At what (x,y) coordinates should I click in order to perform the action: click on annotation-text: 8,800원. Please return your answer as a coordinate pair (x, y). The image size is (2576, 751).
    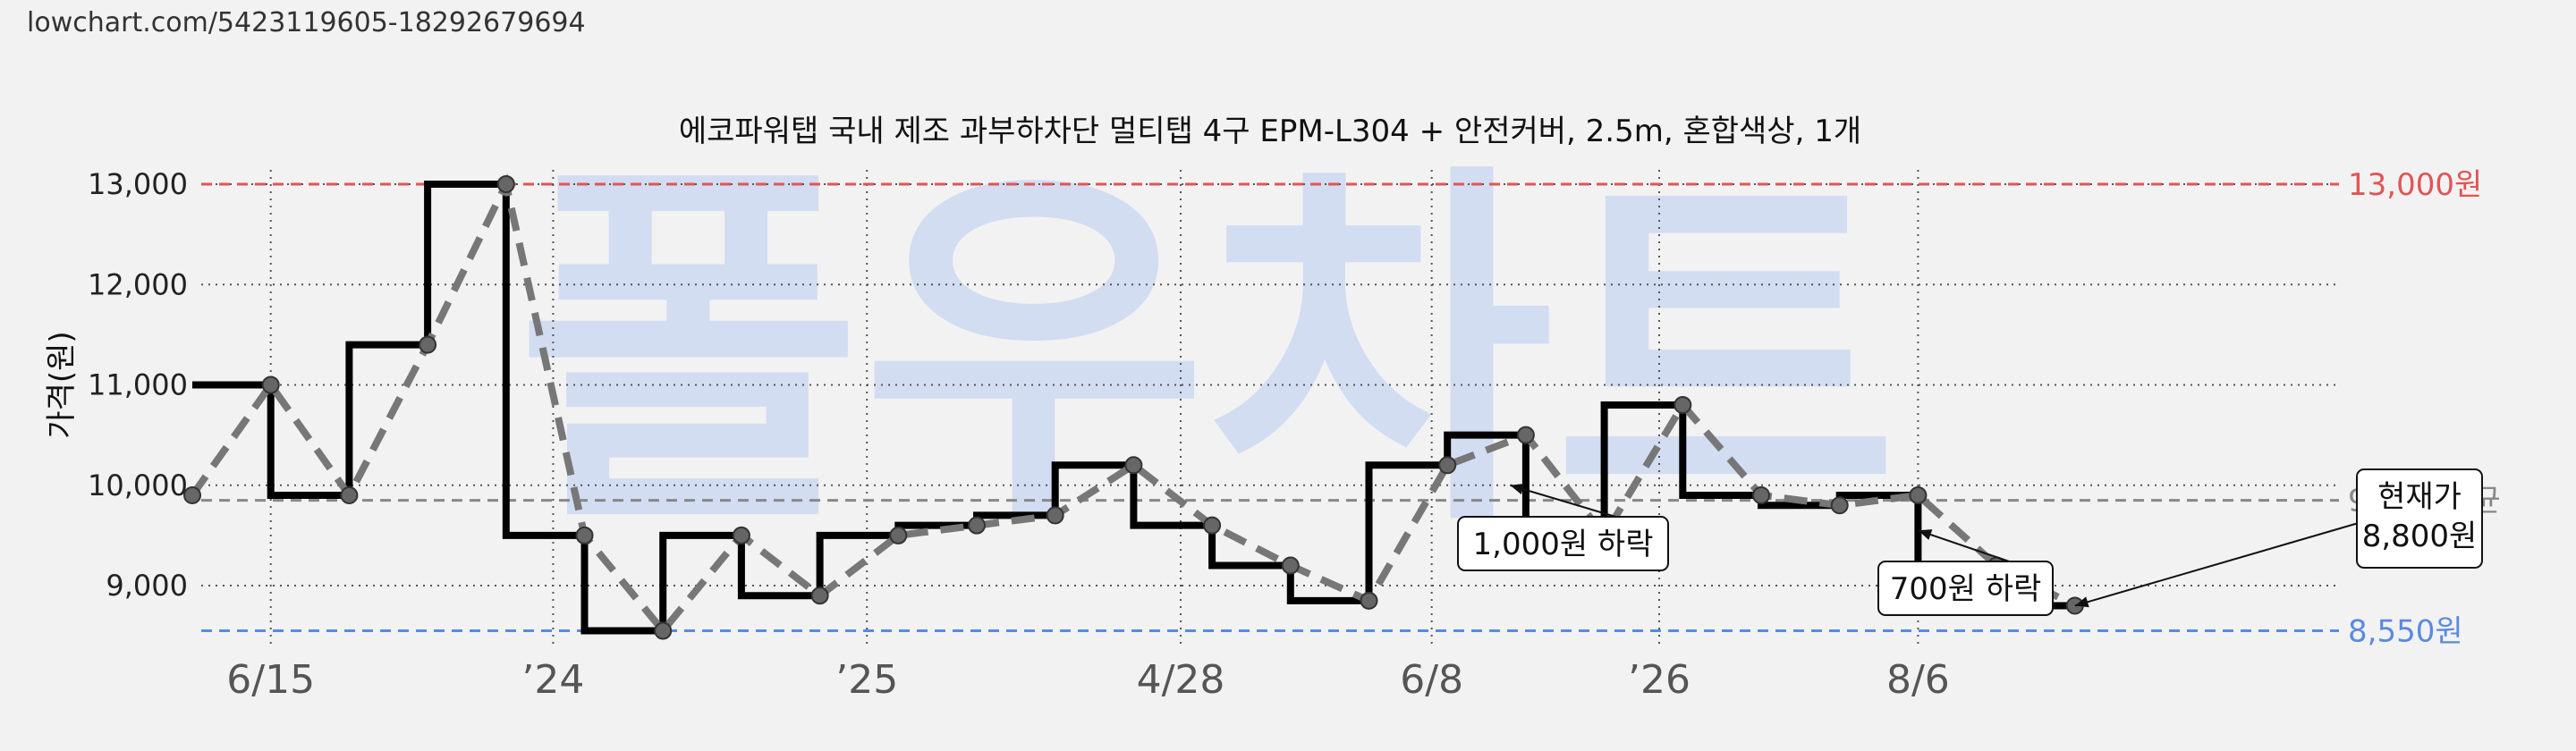
    Looking at the image, I should click on (2420, 536).